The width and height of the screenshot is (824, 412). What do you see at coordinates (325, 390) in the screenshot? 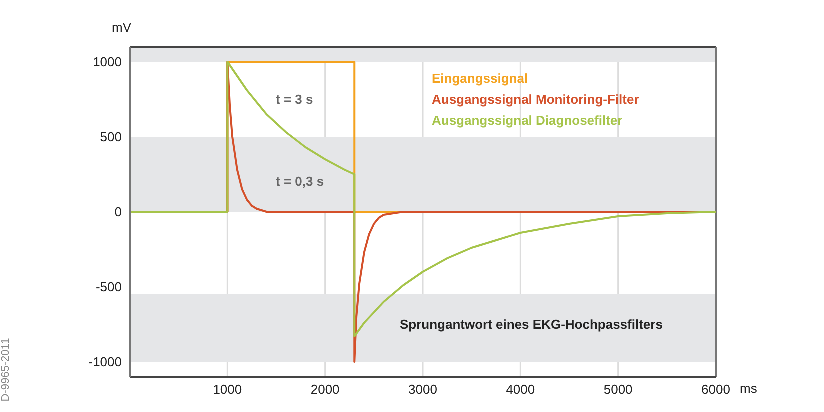
I see `x-tick-label: 2000` at bounding box center [325, 390].